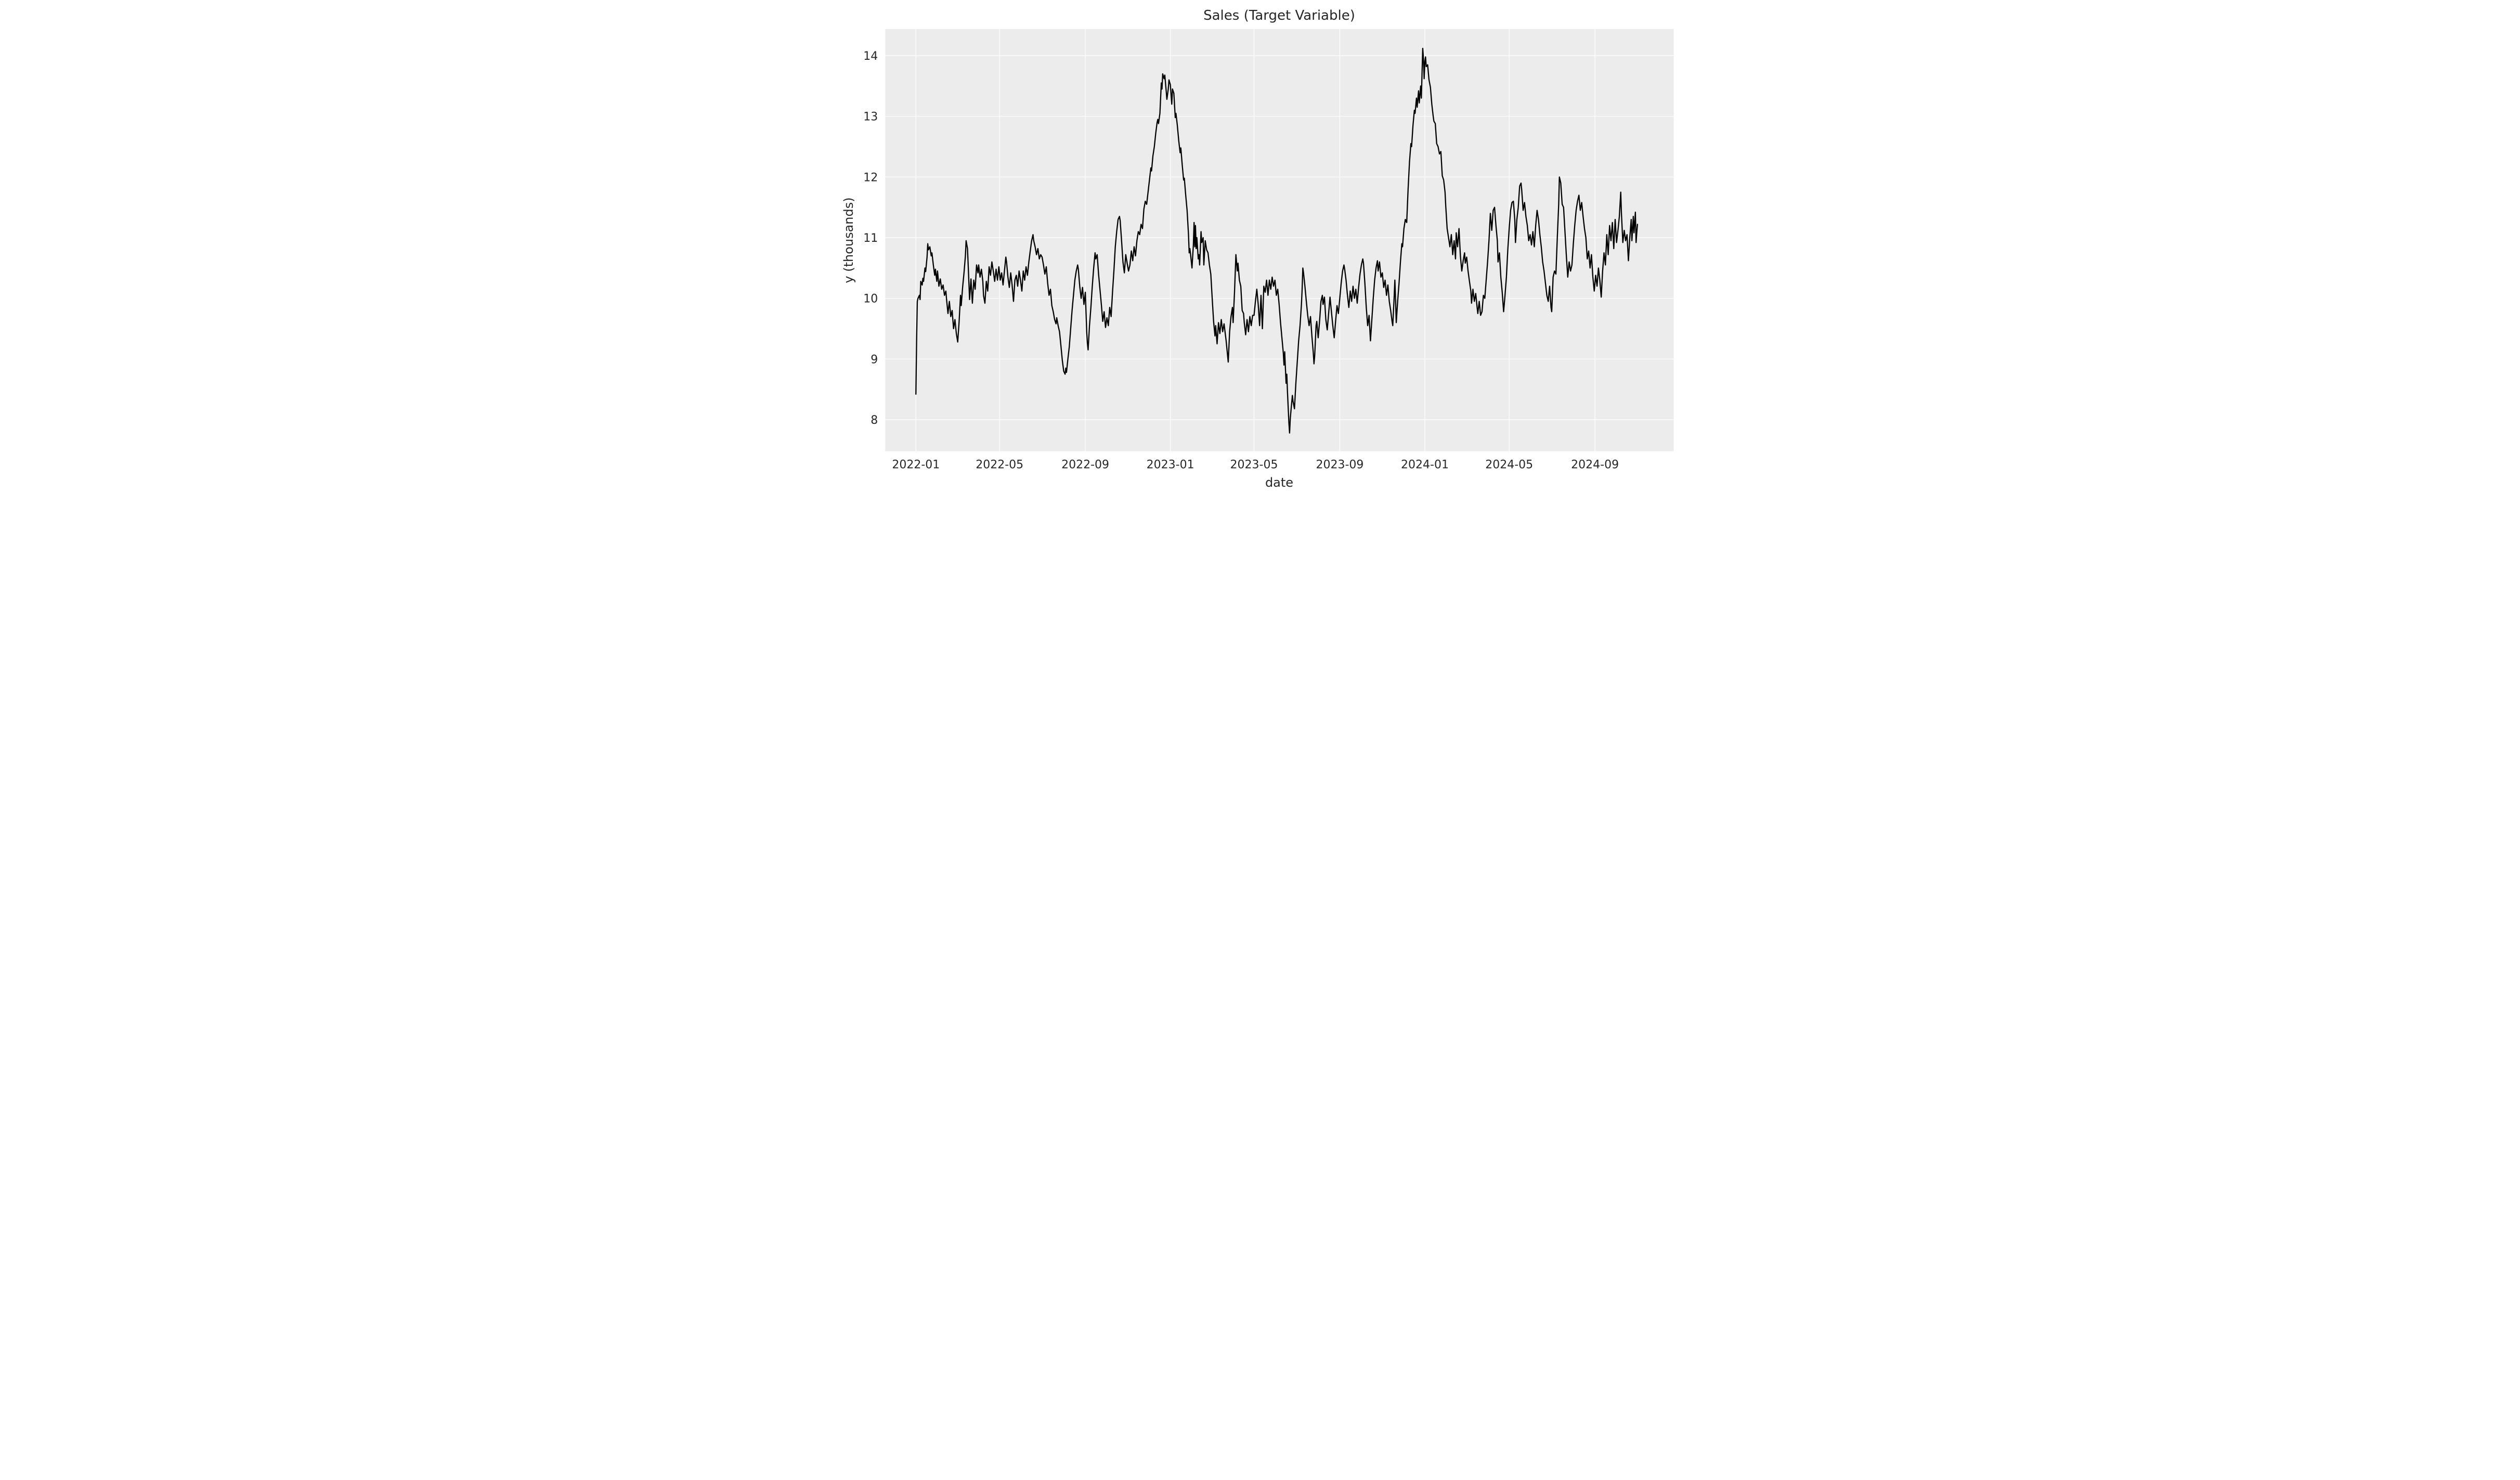 Image resolution: width=2520 pixels, height=1480 pixels. I want to click on y-tick-label: 12, so click(870, 177).